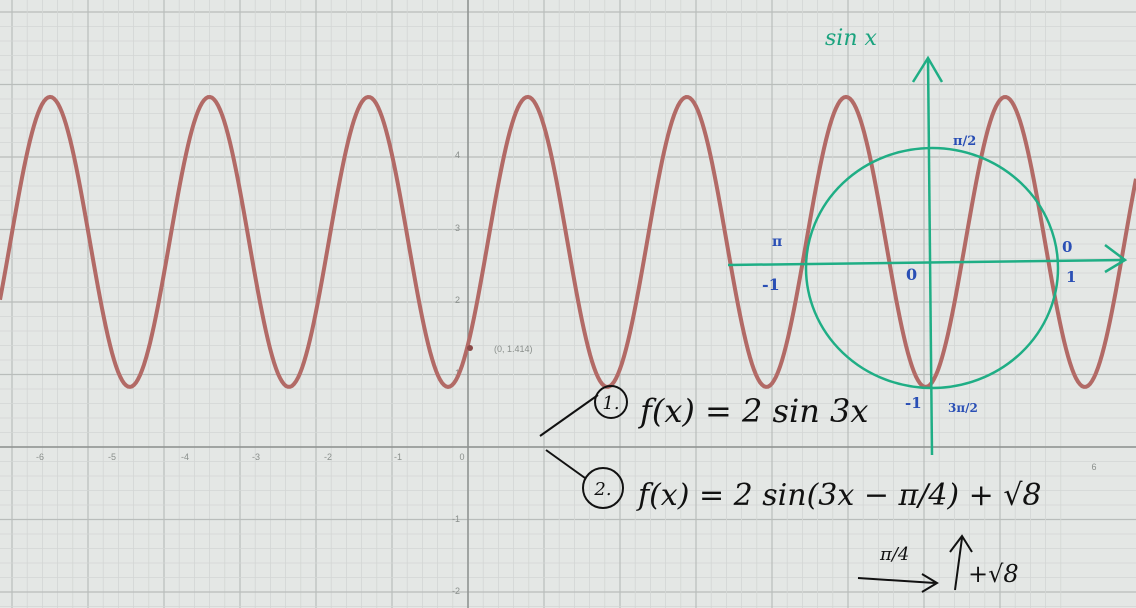 The height and width of the screenshot is (608, 1136). Describe the element at coordinates (457, 228) in the screenshot. I see `y-tick-label: 3` at that location.